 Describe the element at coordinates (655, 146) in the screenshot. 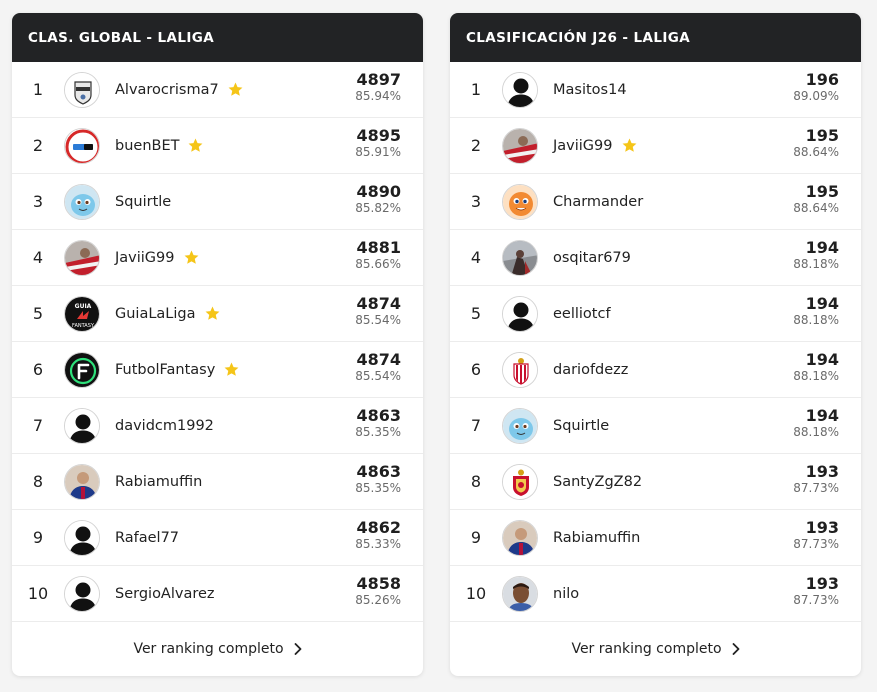

I see `ranking-row: 2 JaviiG99 195 88.64%` at that location.